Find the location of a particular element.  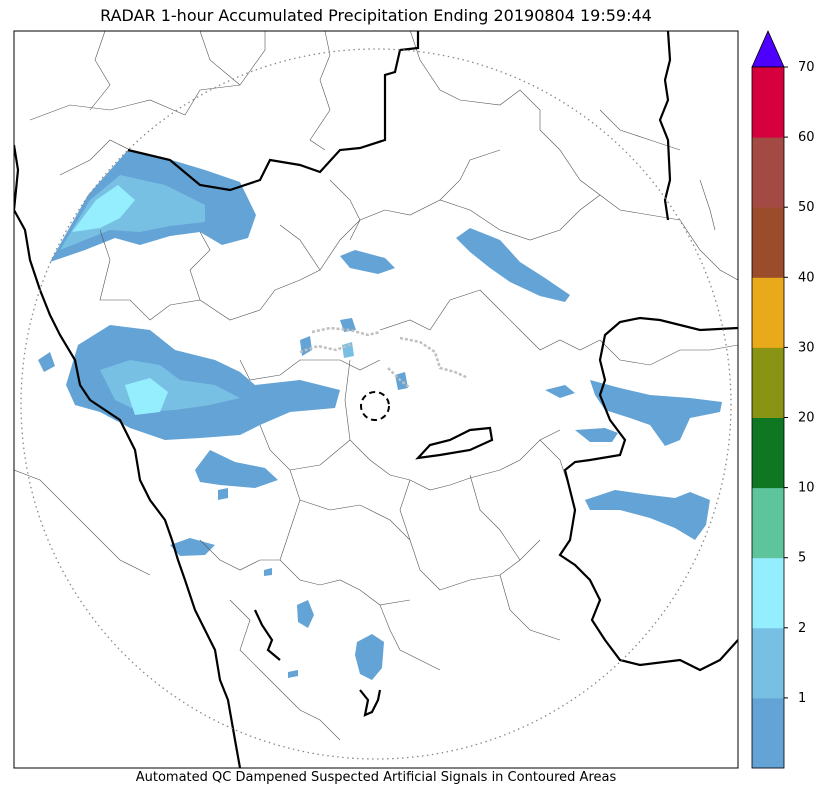

colorbar-frame is located at coordinates (768, 417).